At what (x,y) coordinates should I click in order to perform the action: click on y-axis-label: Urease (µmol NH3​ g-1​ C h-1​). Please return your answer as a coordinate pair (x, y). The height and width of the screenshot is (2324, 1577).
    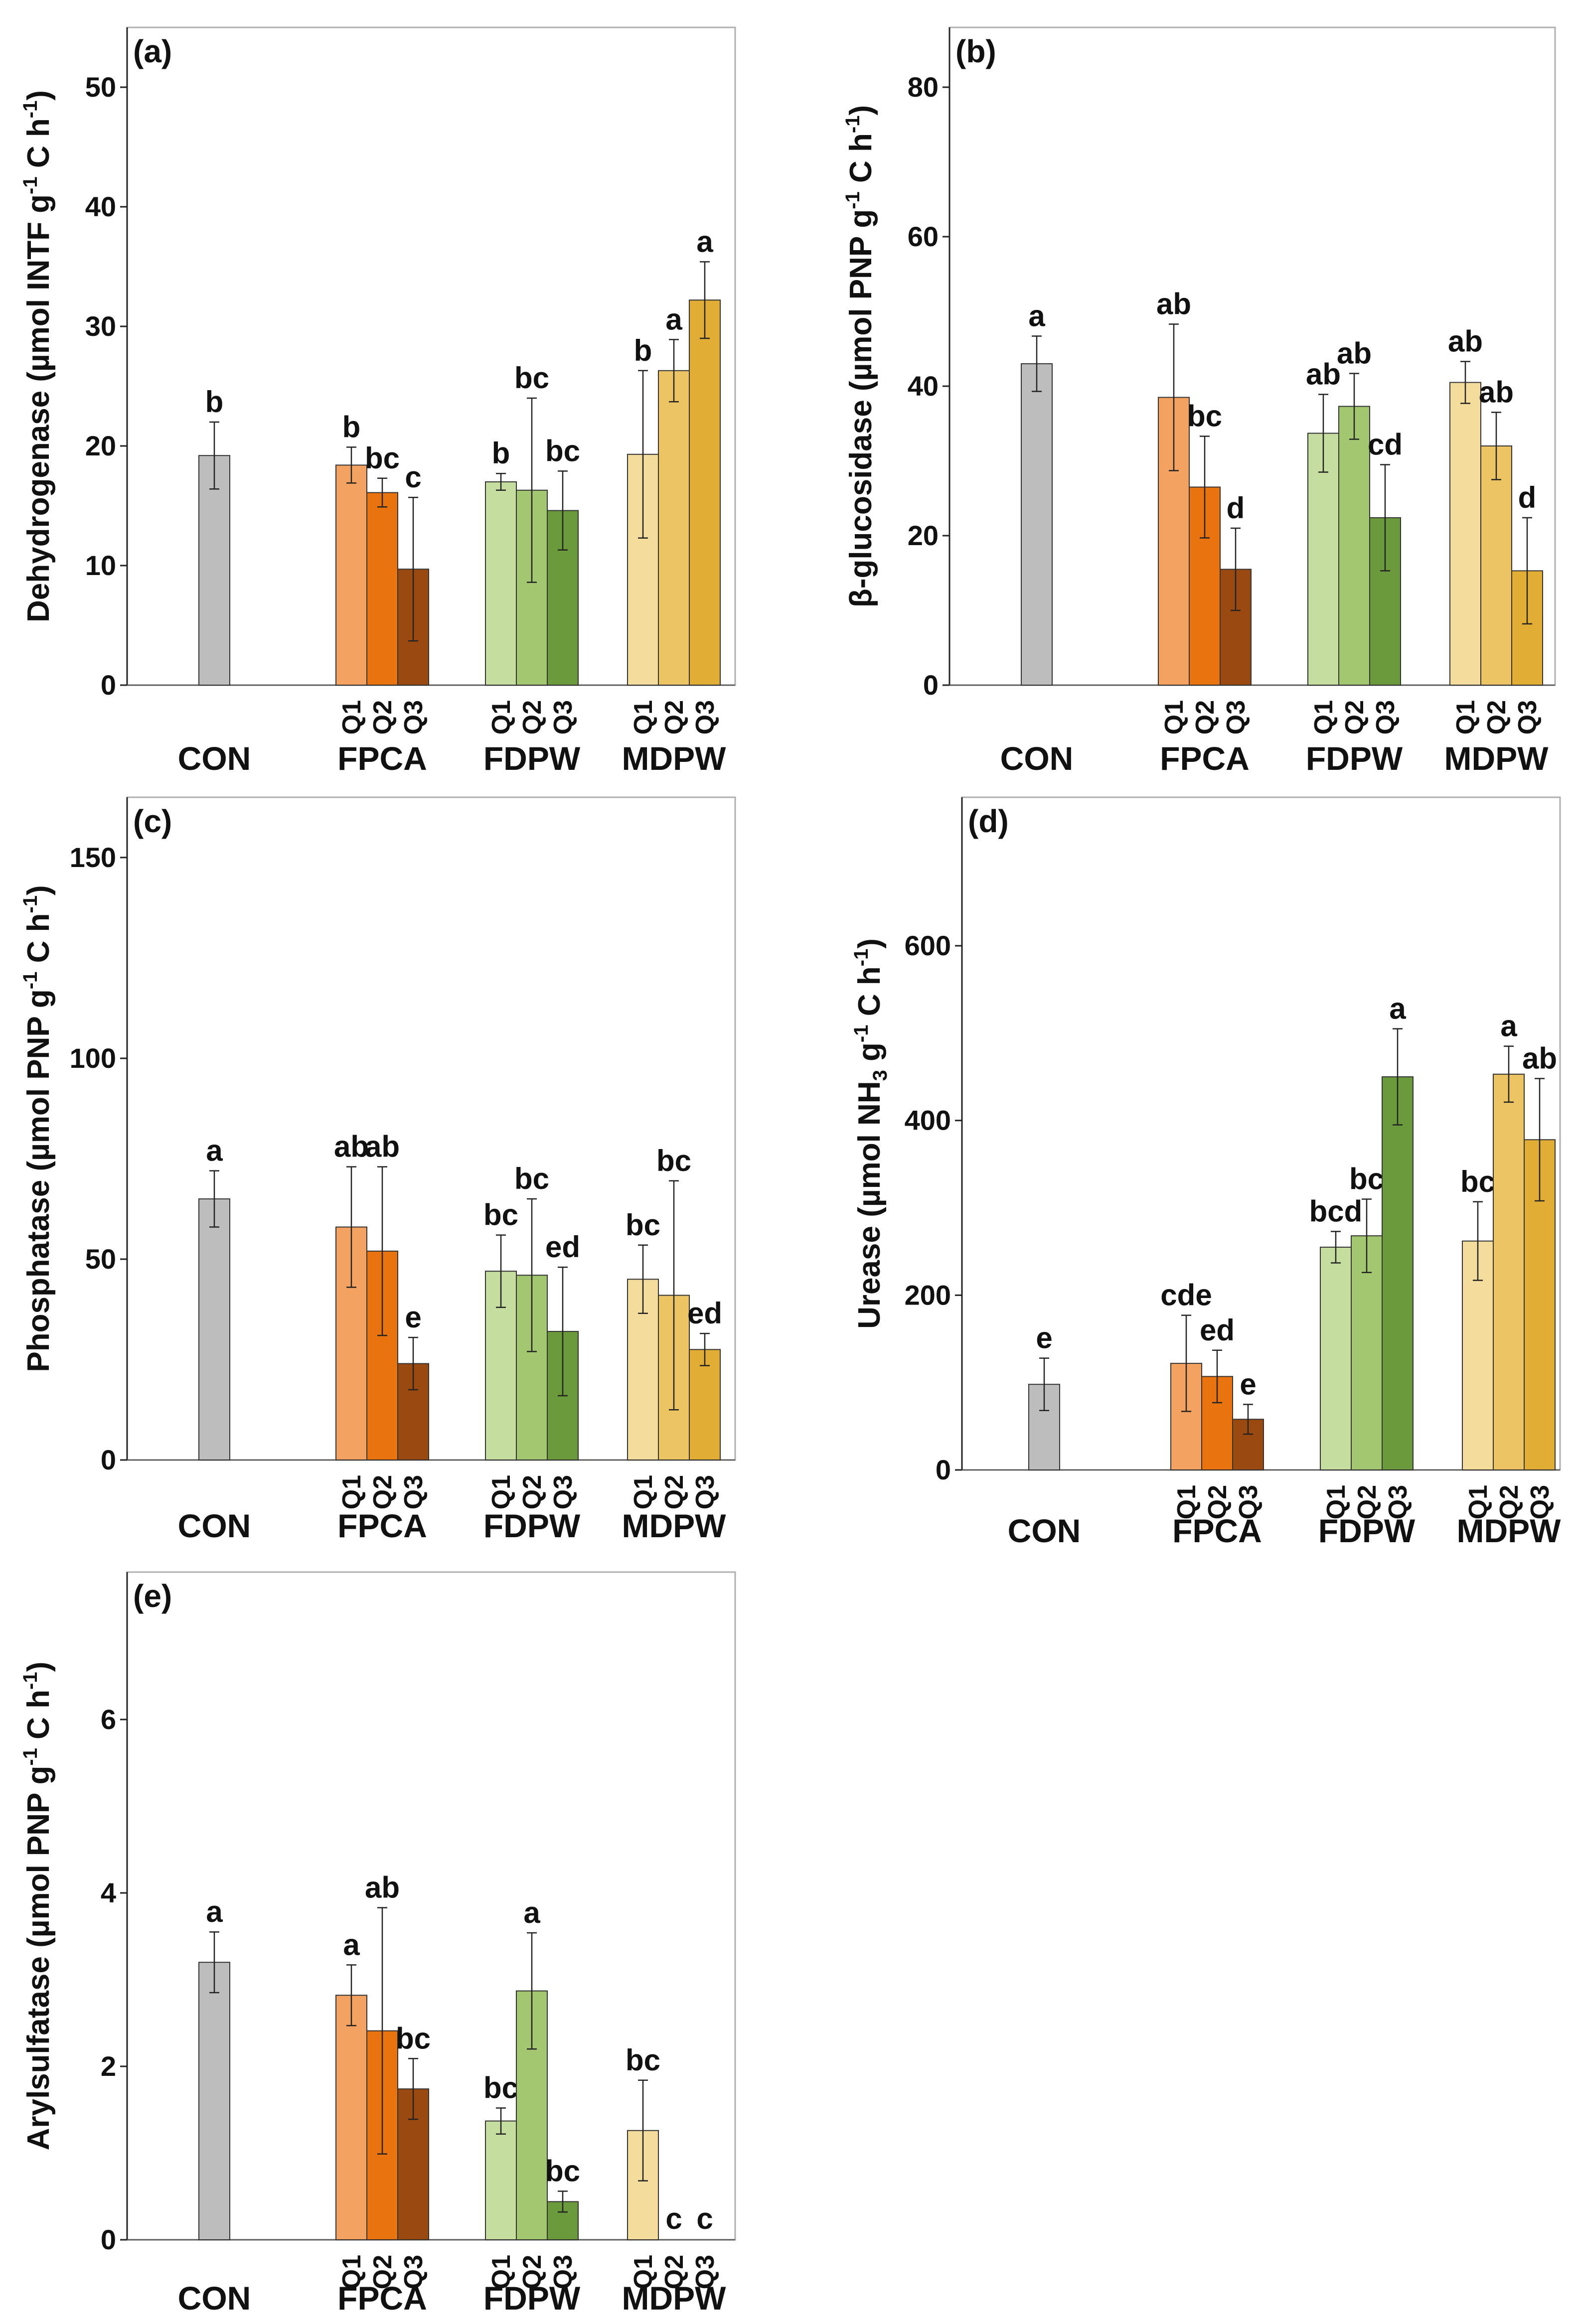
    Looking at the image, I should click on (870, 1133).